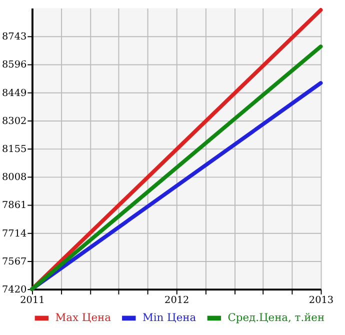 This screenshot has width=345, height=335. I want to click on x-tick-label: 2013, so click(321, 300).